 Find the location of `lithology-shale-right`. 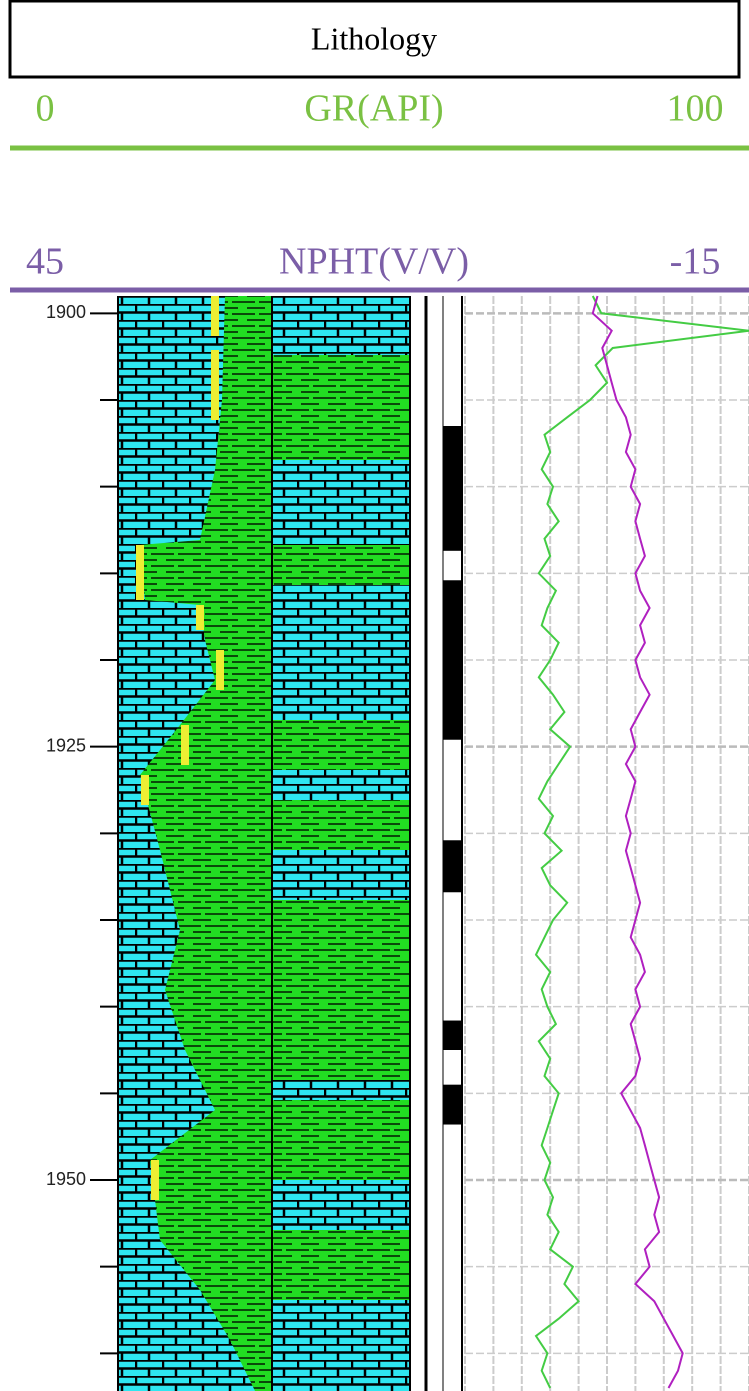

lithology-shale-right is located at coordinates (341, 827).